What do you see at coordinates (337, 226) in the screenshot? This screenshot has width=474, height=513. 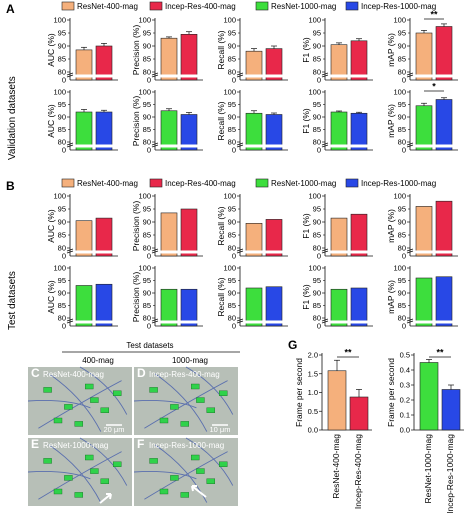 I see `chart-row2-3: 80 90 100 85 95 0 F1 (%)` at bounding box center [337, 226].